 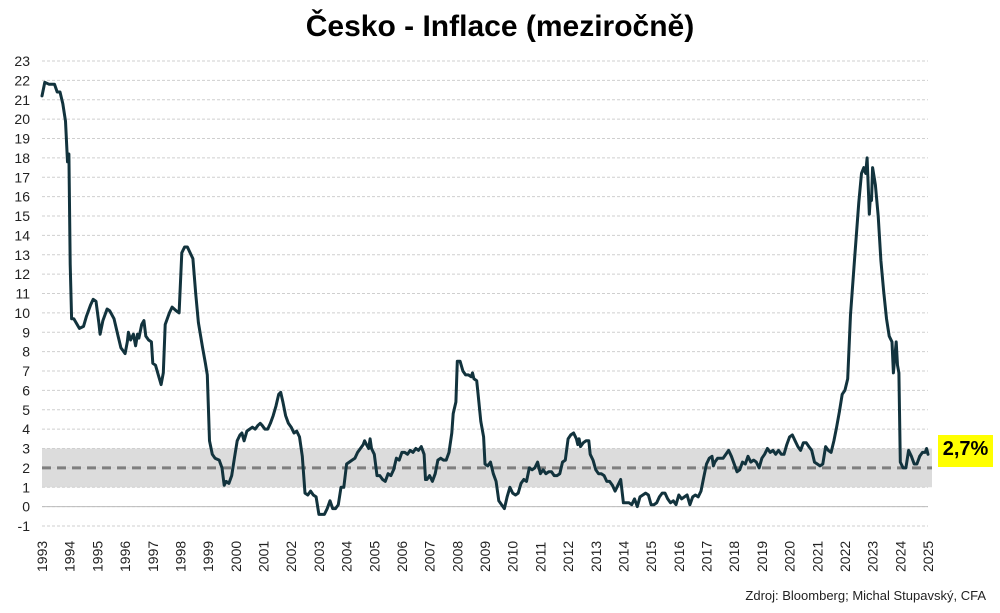 What do you see at coordinates (22, 177) in the screenshot?
I see `y-tick-label: 17` at bounding box center [22, 177].